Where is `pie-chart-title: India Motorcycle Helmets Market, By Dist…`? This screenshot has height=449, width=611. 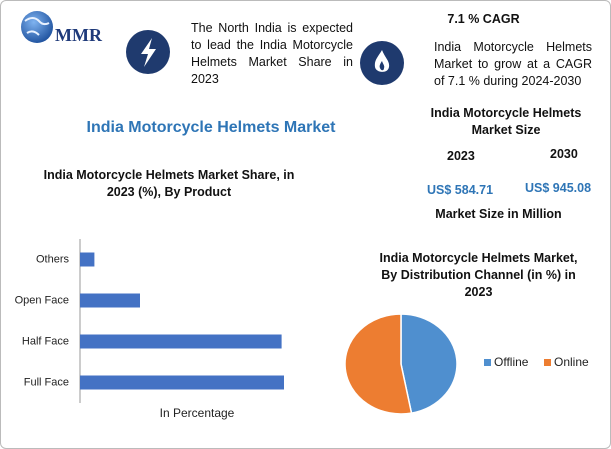
pie-chart-title: India Motorcycle Helmets Market, By Dist… is located at coordinates (478, 275).